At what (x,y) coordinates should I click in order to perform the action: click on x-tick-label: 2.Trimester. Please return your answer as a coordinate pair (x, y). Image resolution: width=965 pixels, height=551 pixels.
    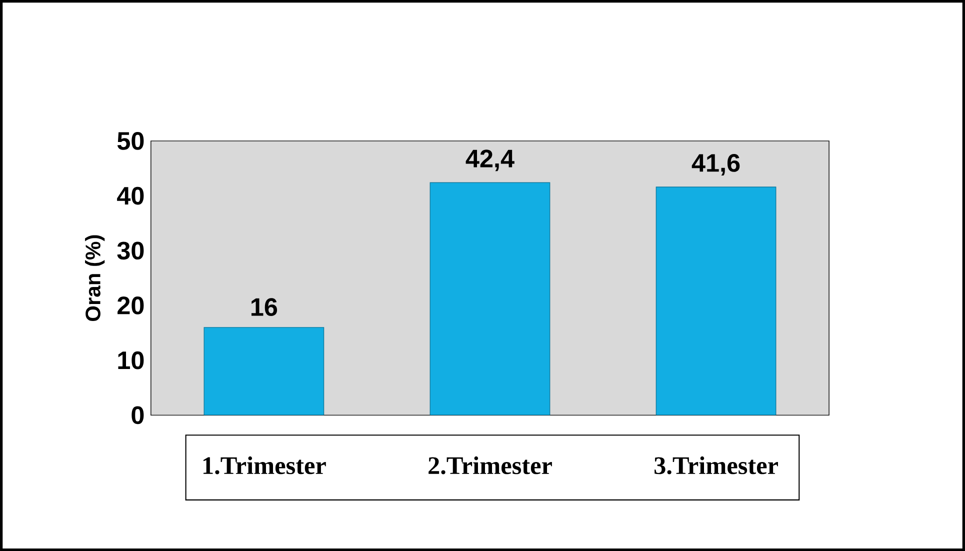
    Looking at the image, I should click on (490, 465).